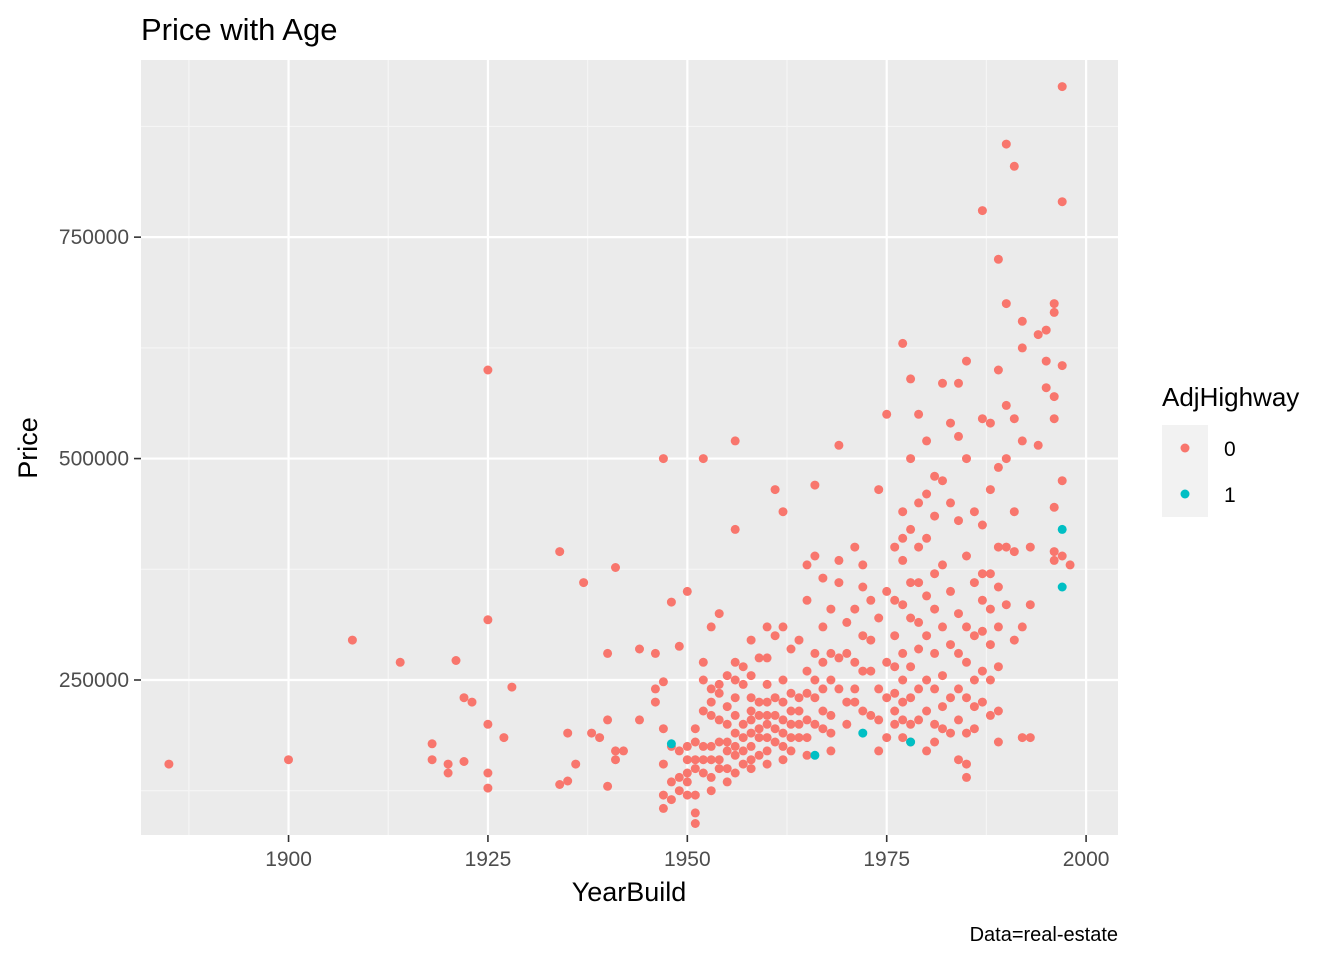  What do you see at coordinates (1086, 859) in the screenshot?
I see `x-tick-label: 2000` at bounding box center [1086, 859].